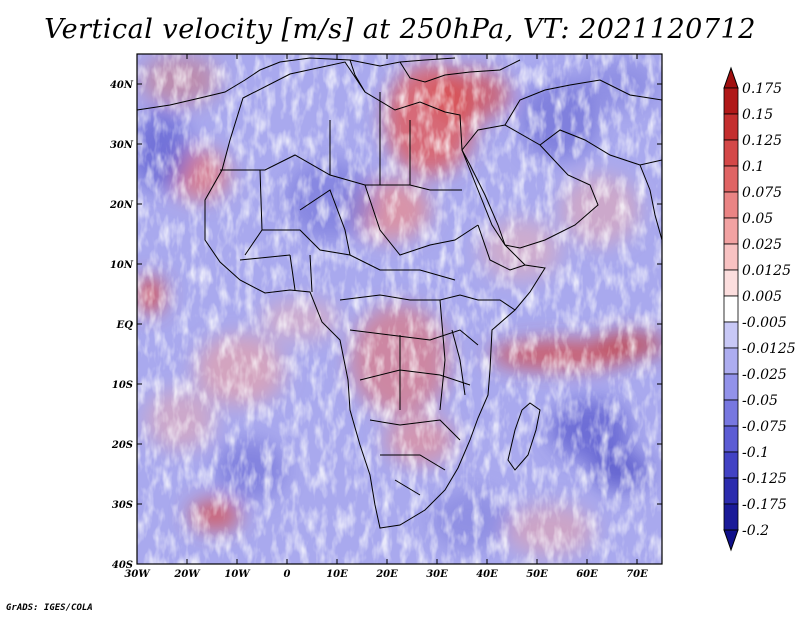  What do you see at coordinates (764, 479) in the screenshot?
I see `colorbar-label: -0.125` at bounding box center [764, 479].